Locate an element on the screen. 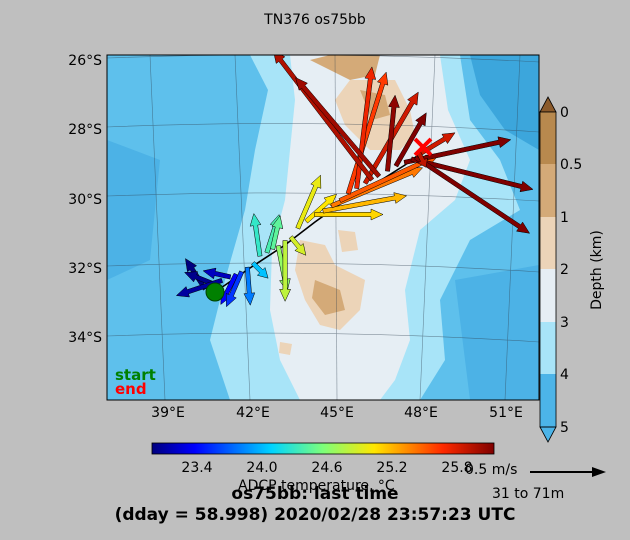 The image size is (630, 540). start-label: start is located at coordinates (135, 375).